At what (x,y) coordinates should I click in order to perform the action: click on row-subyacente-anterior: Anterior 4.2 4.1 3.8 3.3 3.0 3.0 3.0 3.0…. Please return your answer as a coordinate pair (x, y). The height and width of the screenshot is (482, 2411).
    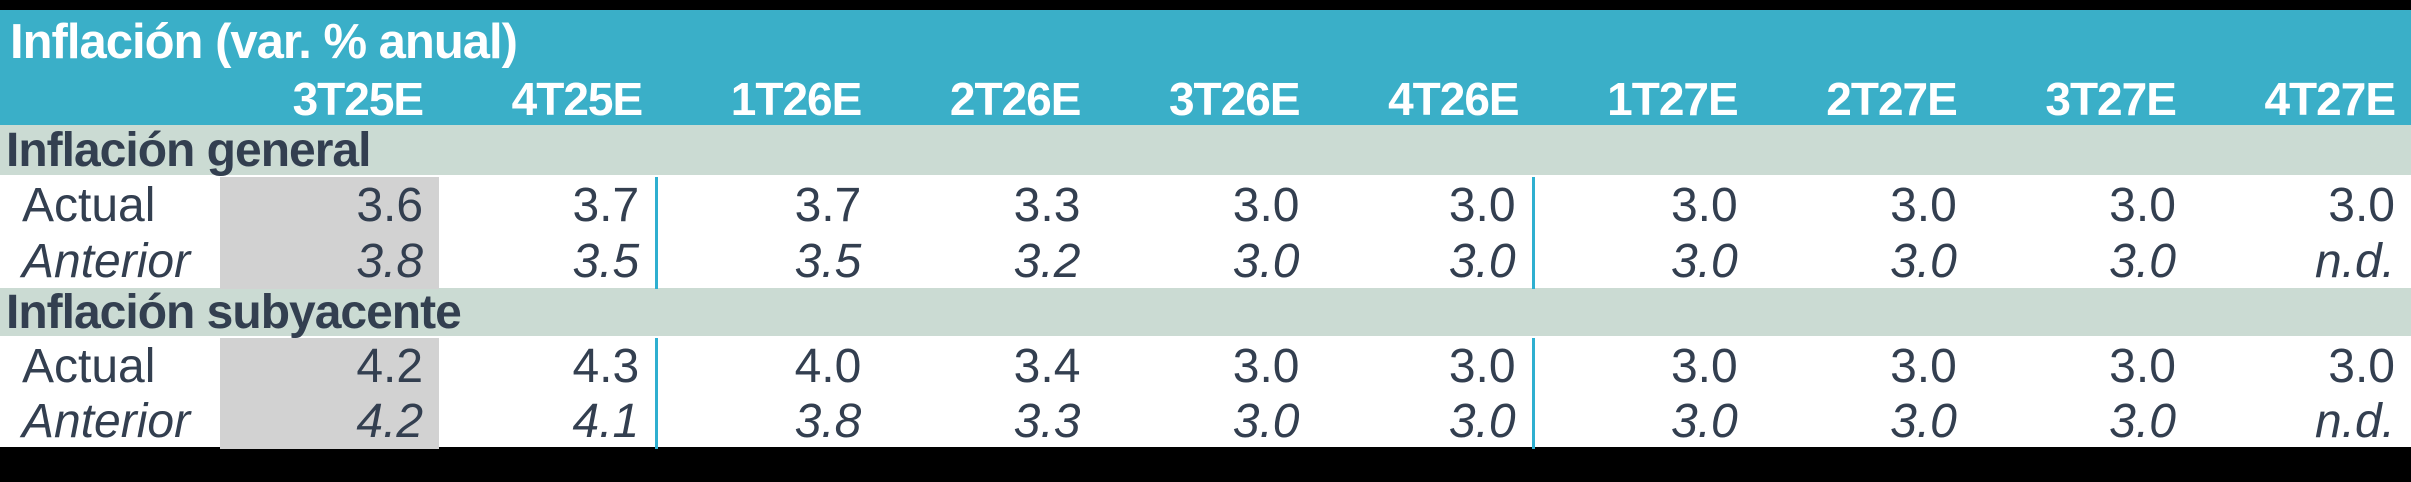
    Looking at the image, I should click on (1205, 421).